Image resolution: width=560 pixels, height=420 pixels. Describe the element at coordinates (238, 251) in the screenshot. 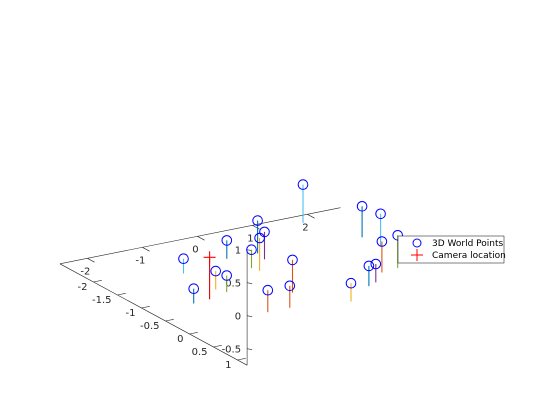

I see `z-tick-label: 1` at that location.